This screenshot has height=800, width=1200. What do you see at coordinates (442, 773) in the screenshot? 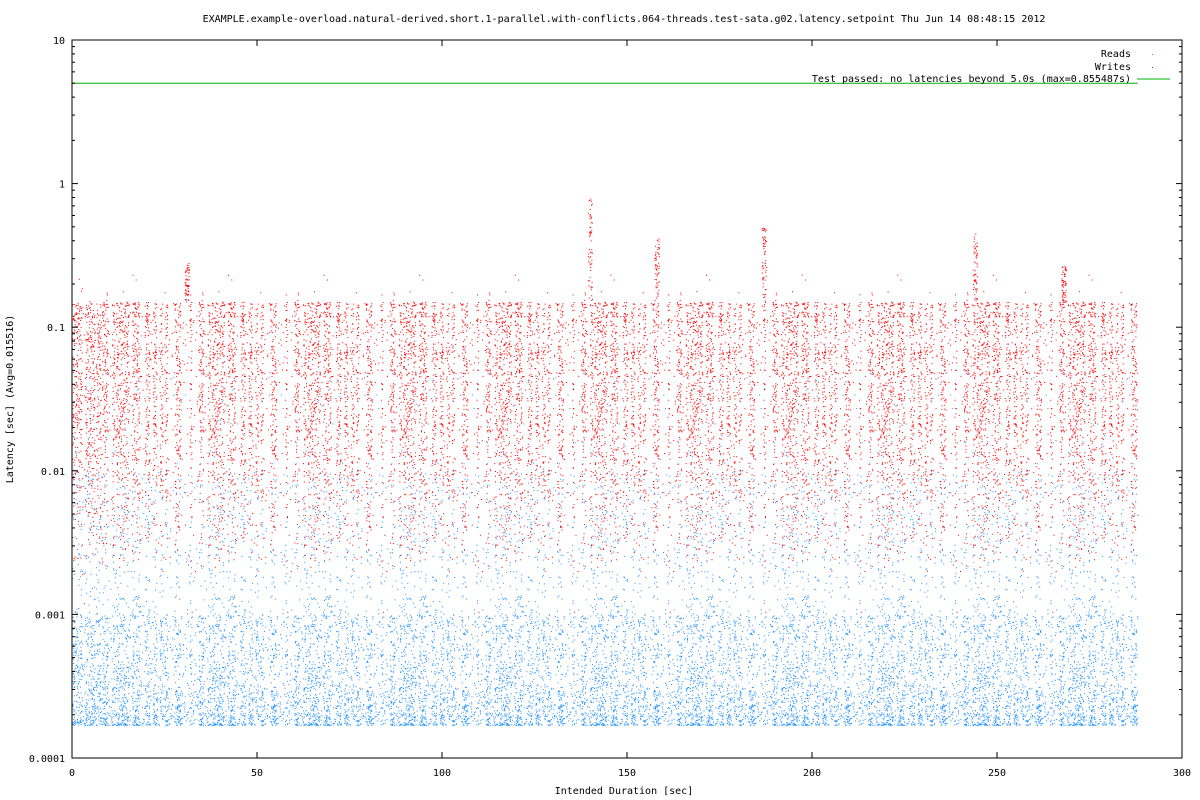
I see `x-tick-label: 100` at bounding box center [442, 773].